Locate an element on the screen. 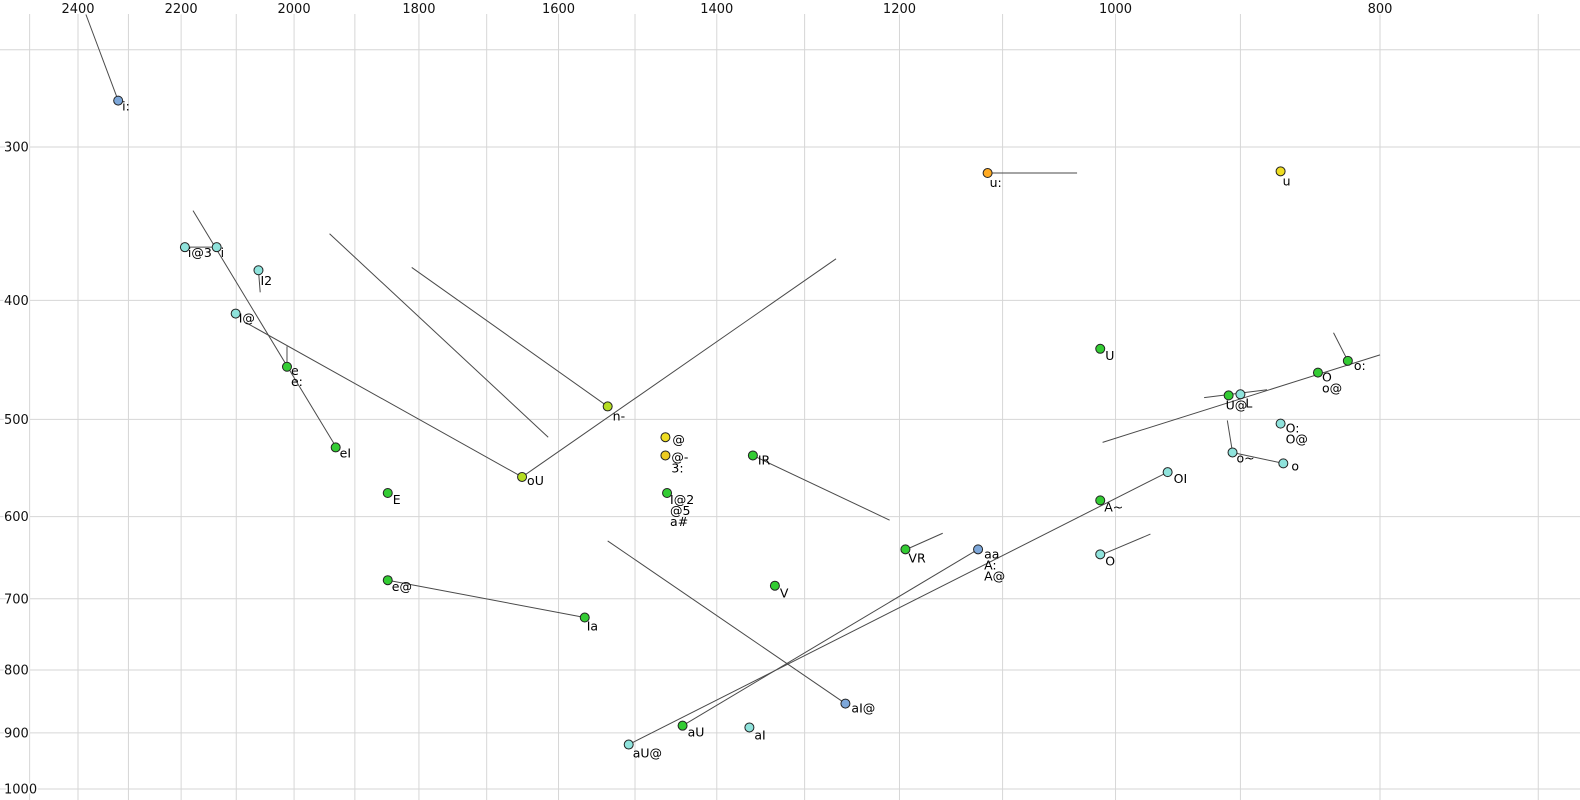  vowel-label-A~: A~ is located at coordinates (1113, 506).